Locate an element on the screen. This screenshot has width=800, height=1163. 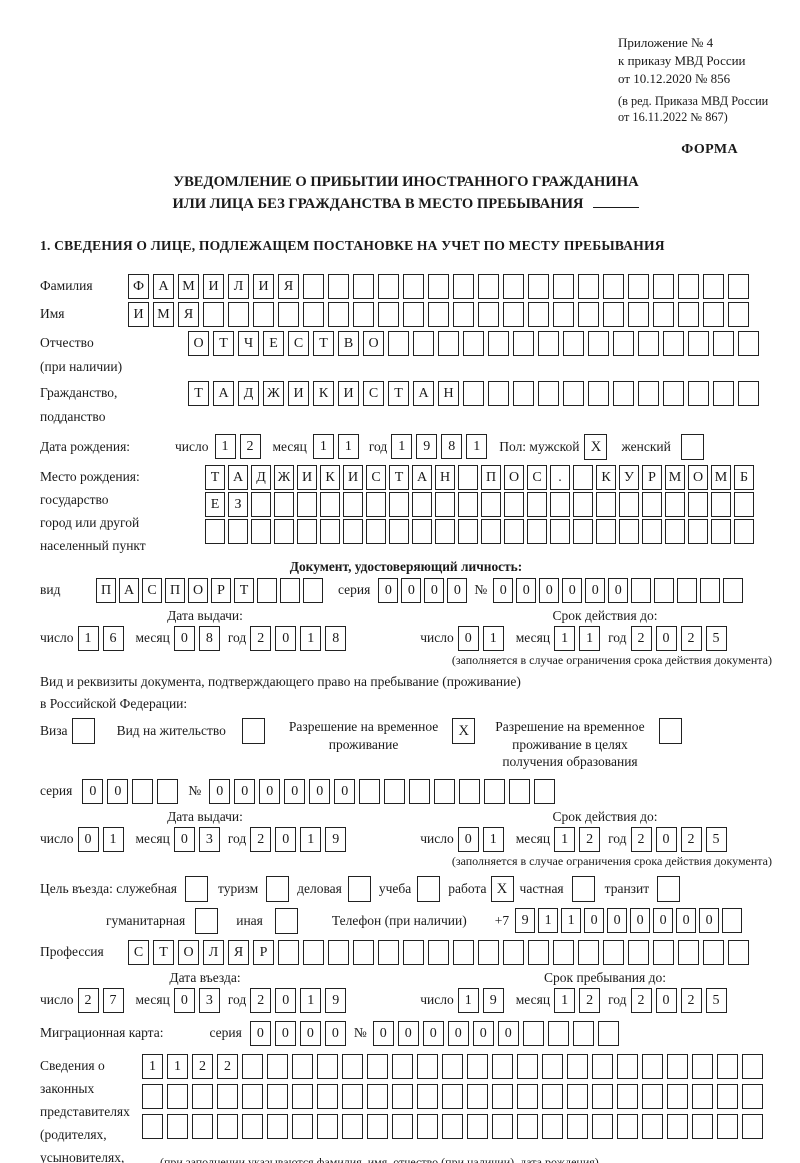
purpose-private-checkbox is located at coordinates (583, 888).